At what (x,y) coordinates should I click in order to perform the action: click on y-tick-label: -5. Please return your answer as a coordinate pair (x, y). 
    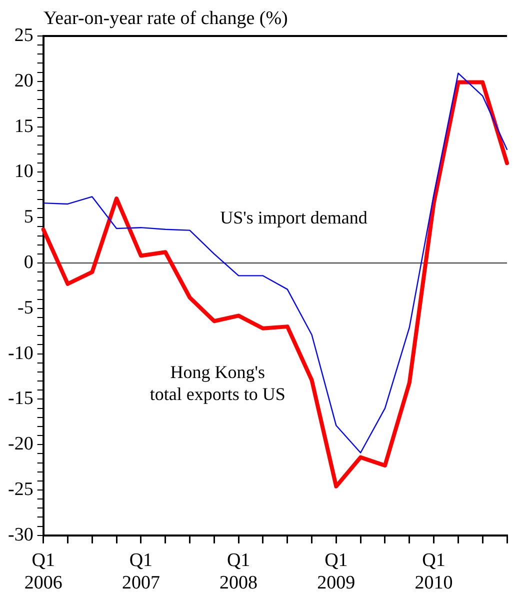
    Looking at the image, I should click on (26, 307).